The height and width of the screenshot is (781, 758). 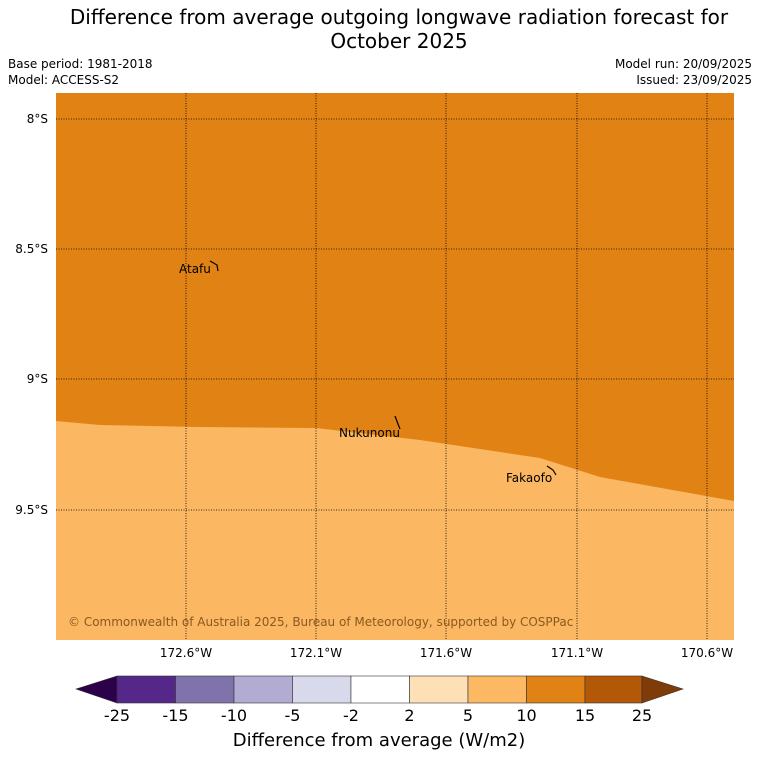 What do you see at coordinates (351, 715) in the screenshot?
I see `colorbar-tick: -2` at bounding box center [351, 715].